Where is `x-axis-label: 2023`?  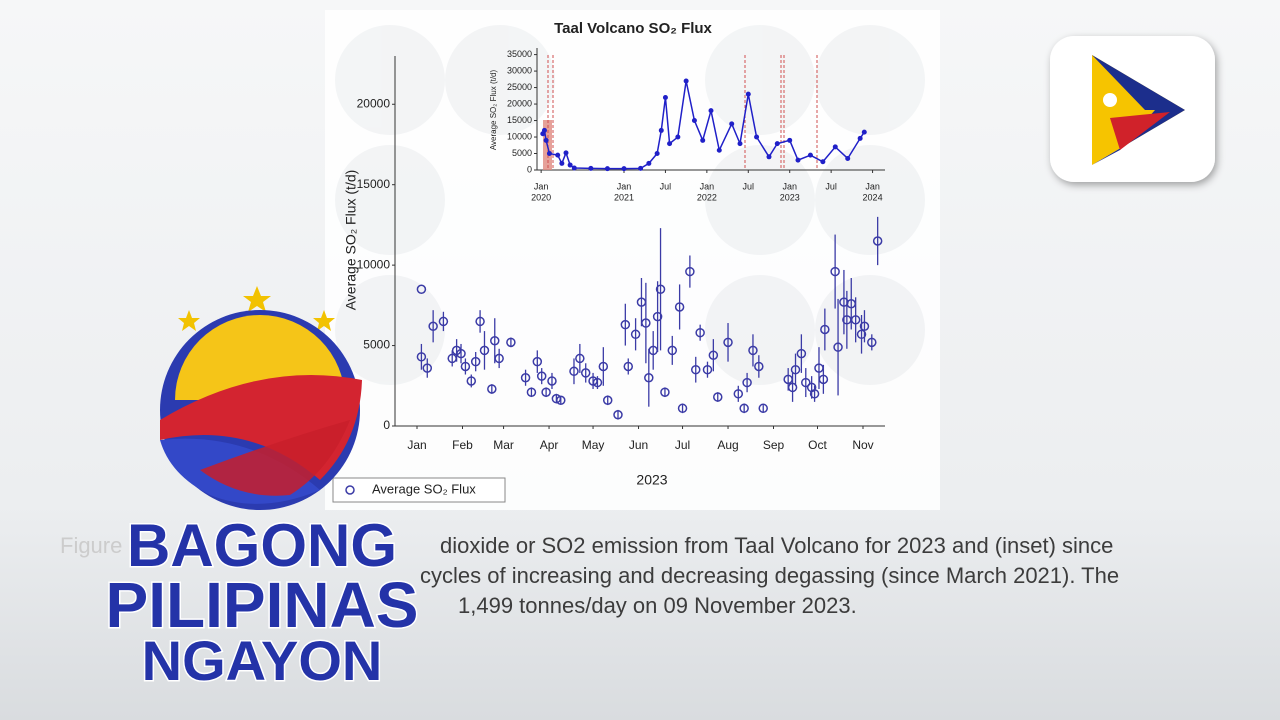 x-axis-label: 2023 is located at coordinates (651, 480).